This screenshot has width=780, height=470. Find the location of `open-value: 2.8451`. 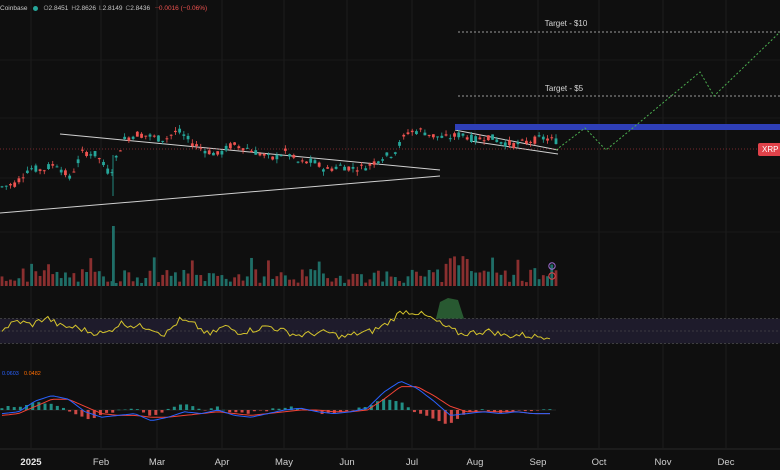

open-value: 2.8451 is located at coordinates (58, 8).